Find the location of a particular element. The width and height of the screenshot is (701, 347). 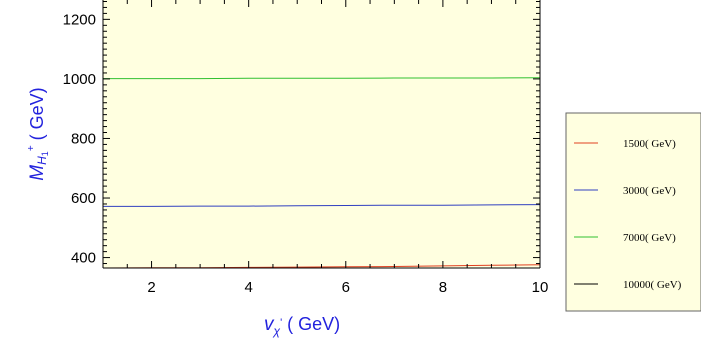

svg-text: MH1+ ( GeV) is located at coordinates (38, 133).